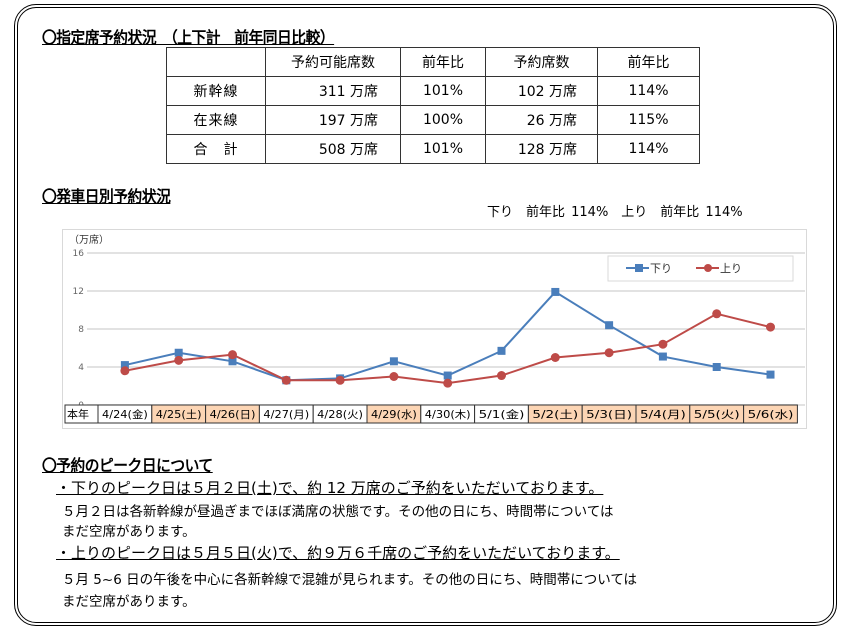  What do you see at coordinates (661, 268) in the screenshot?
I see `legend-label: 下り` at bounding box center [661, 268].